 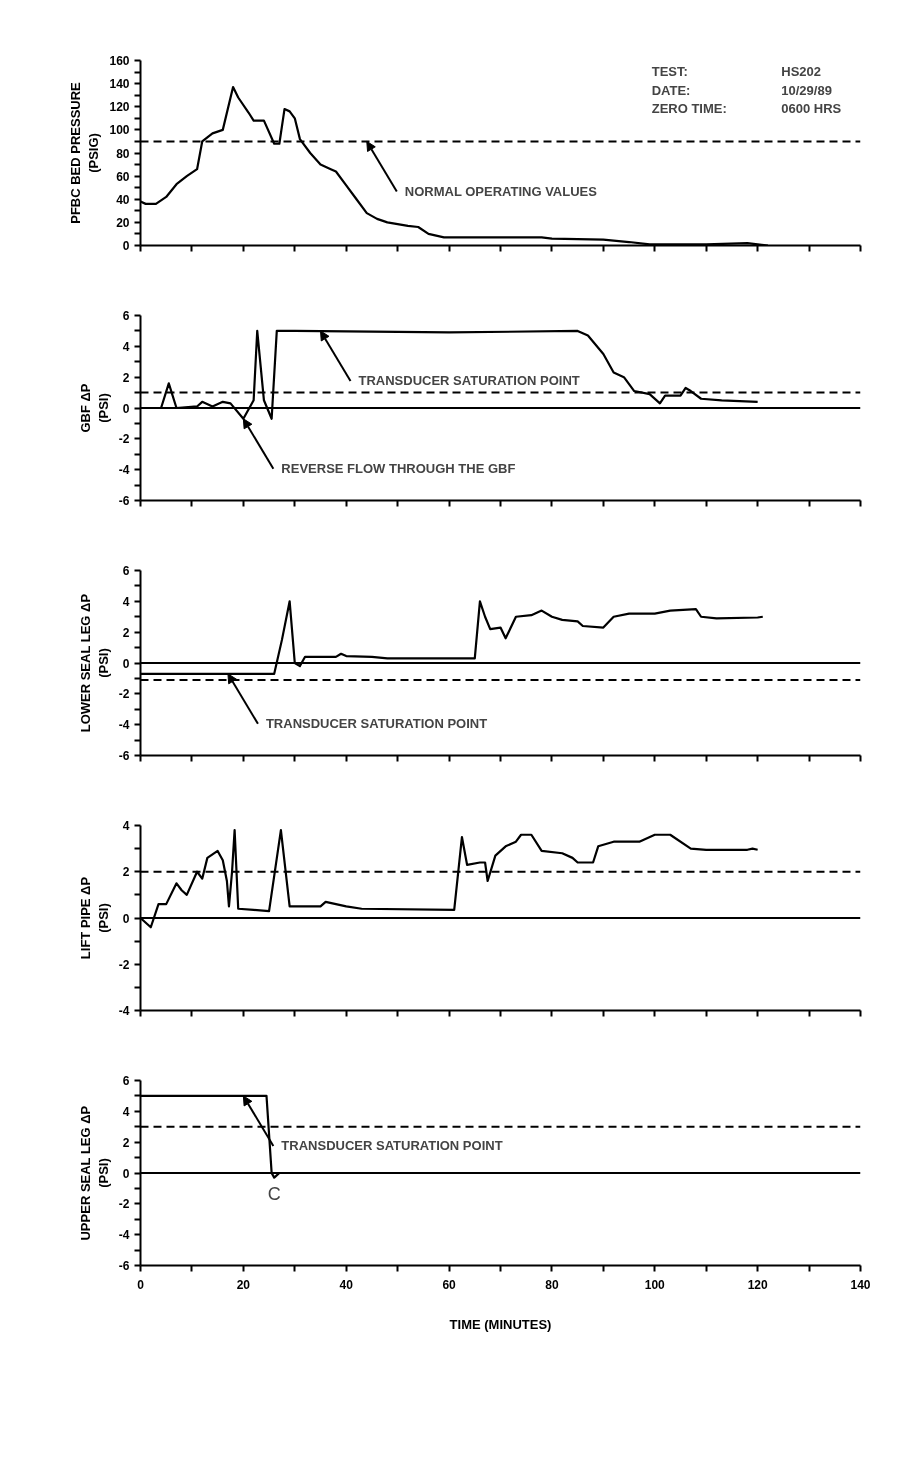 I want to click on y-axis-title: GBF ΔP (PSI), so click(x=94, y=408).